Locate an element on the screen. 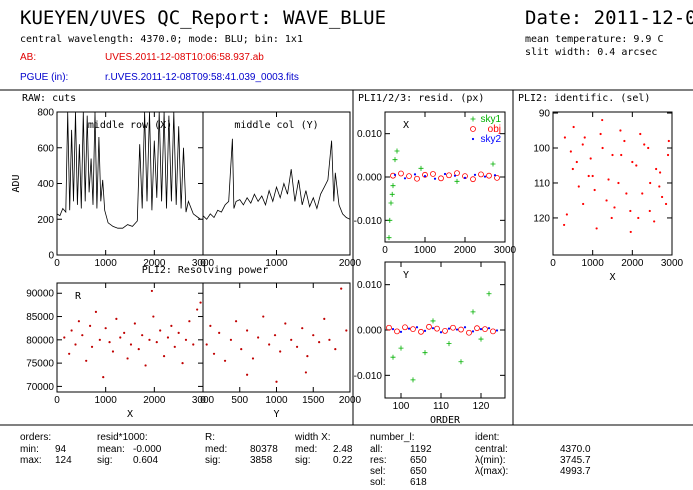 This screenshot has width=693, height=490. footer-key: all: is located at coordinates (376, 449).